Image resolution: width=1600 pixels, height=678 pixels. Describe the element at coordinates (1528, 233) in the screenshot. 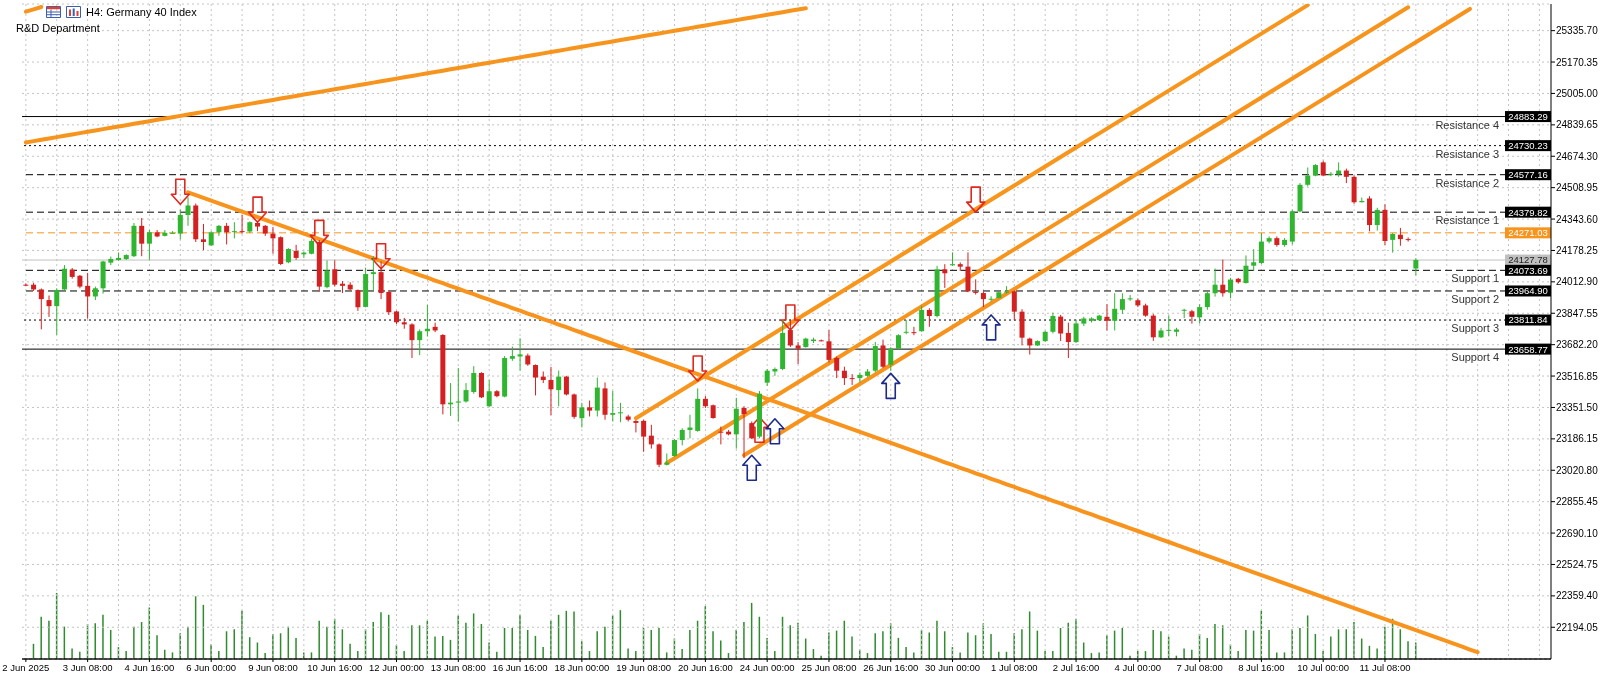

I see `ref-line-label: 24271.03` at that location.